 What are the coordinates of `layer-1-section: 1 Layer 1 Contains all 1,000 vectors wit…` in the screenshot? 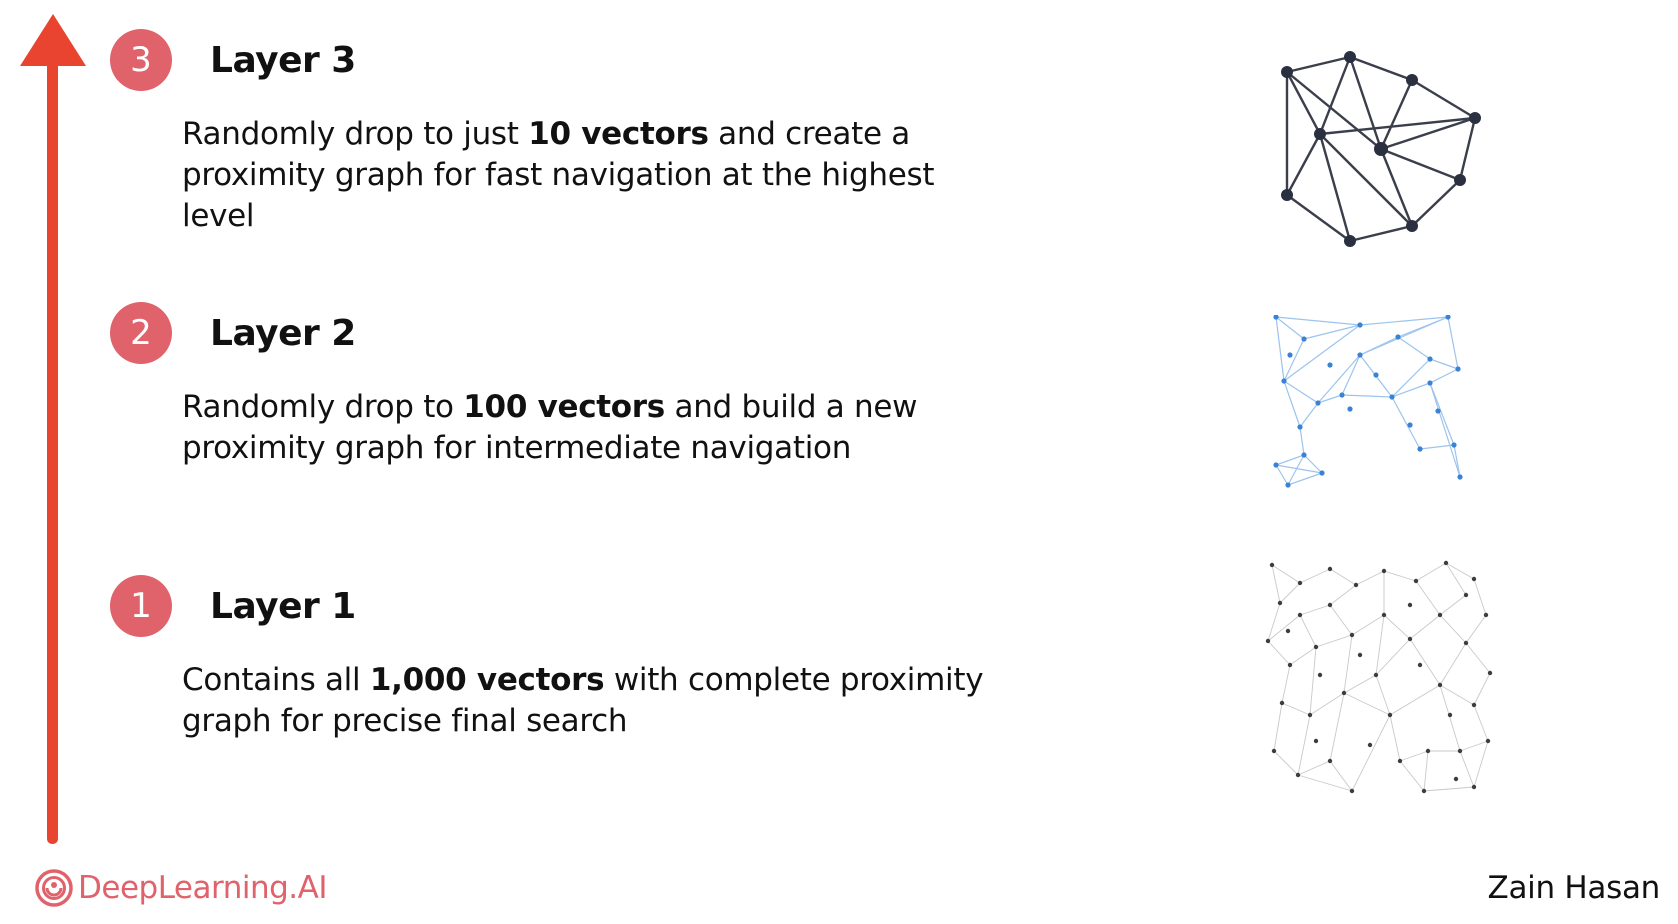 It's located at (556, 658).